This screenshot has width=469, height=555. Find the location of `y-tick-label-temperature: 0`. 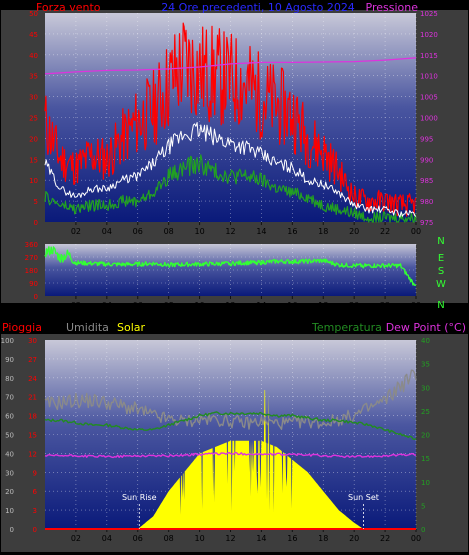

y-tick-label-temperature: 0 is located at coordinates (423, 530).